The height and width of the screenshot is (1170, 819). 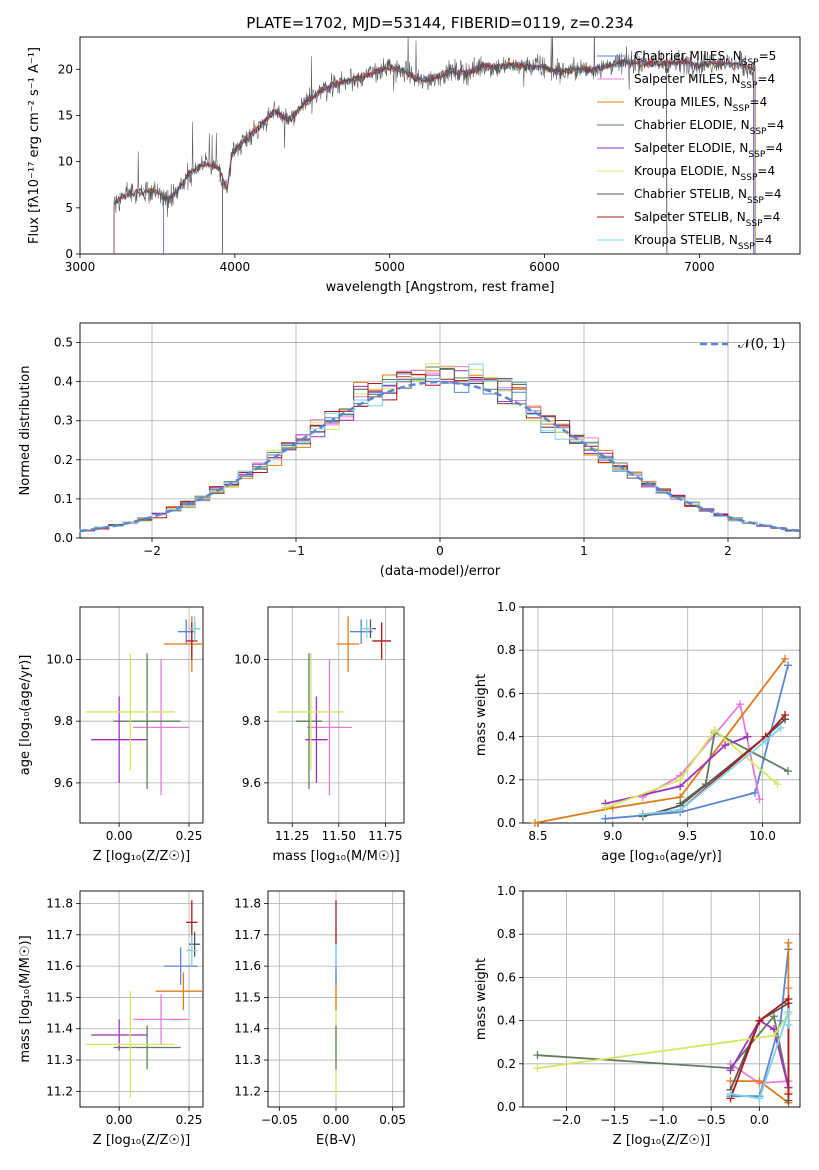 I want to click on legend-label: Salpeter STELIB, NSSP=4, so click(x=707, y=219).